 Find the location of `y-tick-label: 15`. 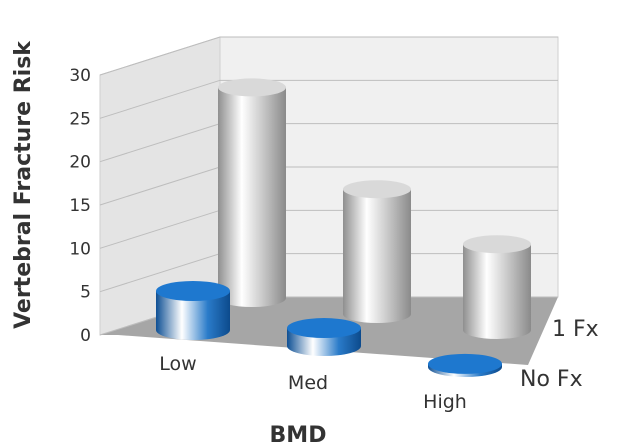

y-tick-label: 15 is located at coordinates (80, 206).